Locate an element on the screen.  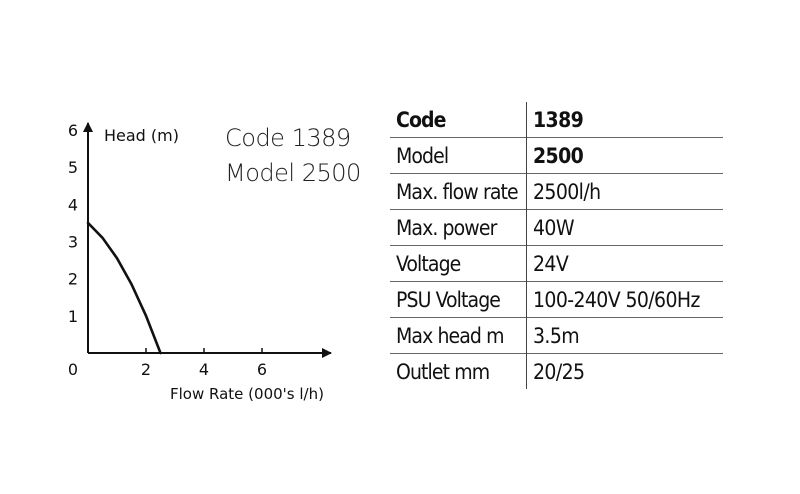
spec-value: 2500l/h is located at coordinates (624, 191).